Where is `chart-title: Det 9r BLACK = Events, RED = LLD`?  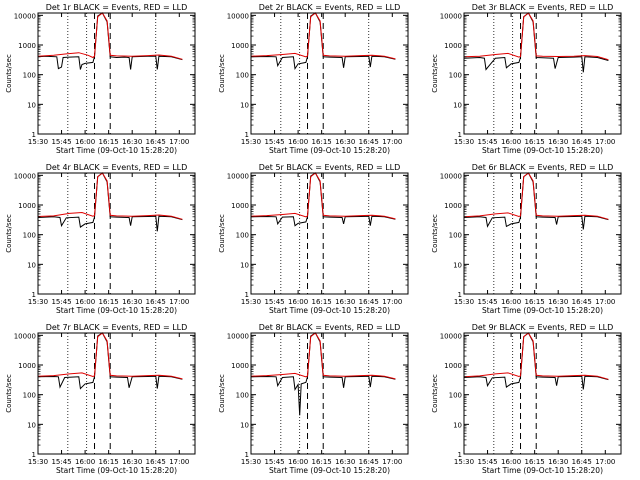
chart-title: Det 9r BLACK = Events, RED = LLD is located at coordinates (543, 327).